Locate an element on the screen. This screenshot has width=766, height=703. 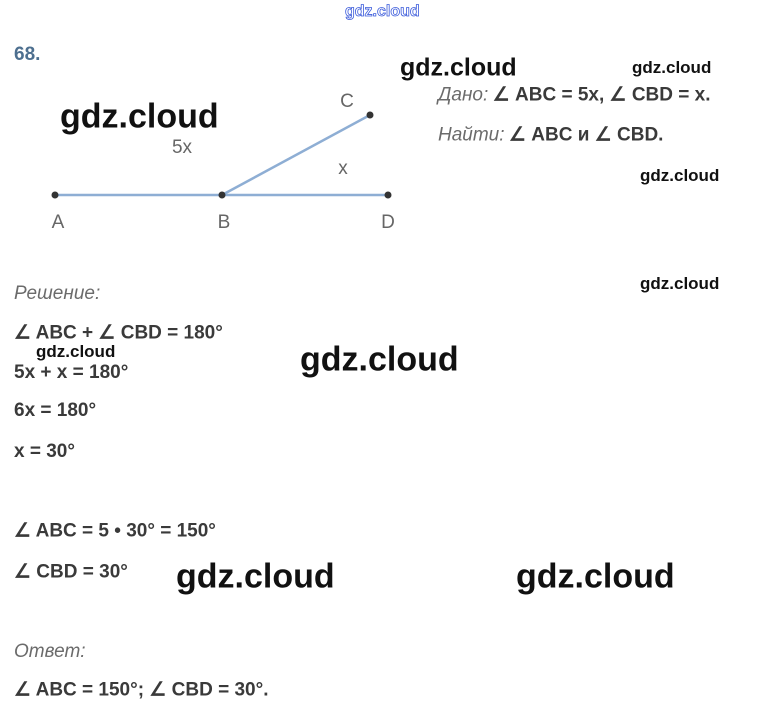
angle-label: 5x is located at coordinates (182, 147).